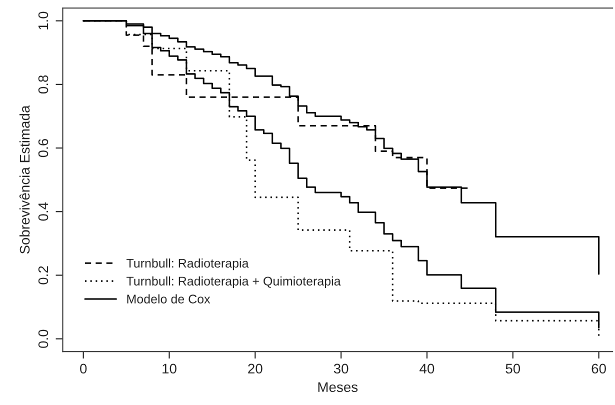 Image resolution: width=615 pixels, height=405 pixels. What do you see at coordinates (513, 369) in the screenshot?
I see `x-tick-label: 50` at bounding box center [513, 369].